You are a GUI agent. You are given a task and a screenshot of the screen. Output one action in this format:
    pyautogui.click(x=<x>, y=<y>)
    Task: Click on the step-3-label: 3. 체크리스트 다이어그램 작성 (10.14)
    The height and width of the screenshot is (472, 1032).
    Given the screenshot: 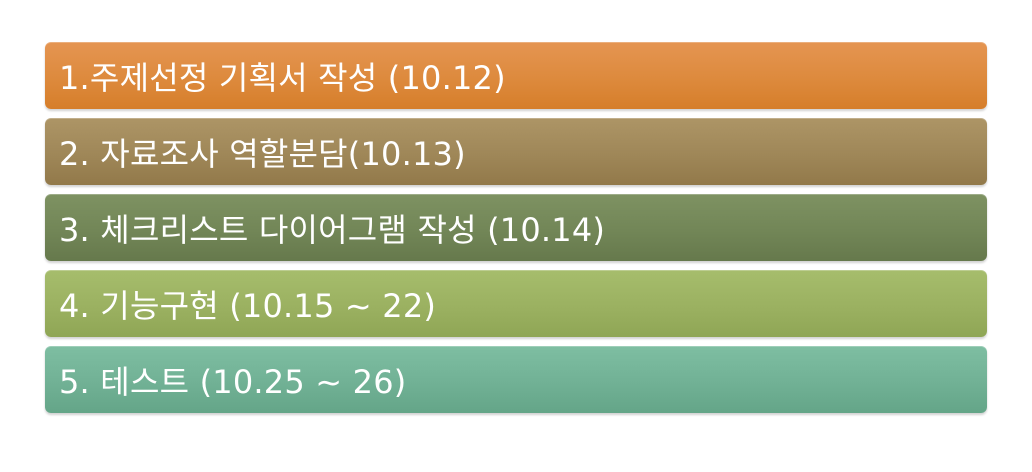 What is the action you would take?
    pyautogui.click(x=332, y=229)
    